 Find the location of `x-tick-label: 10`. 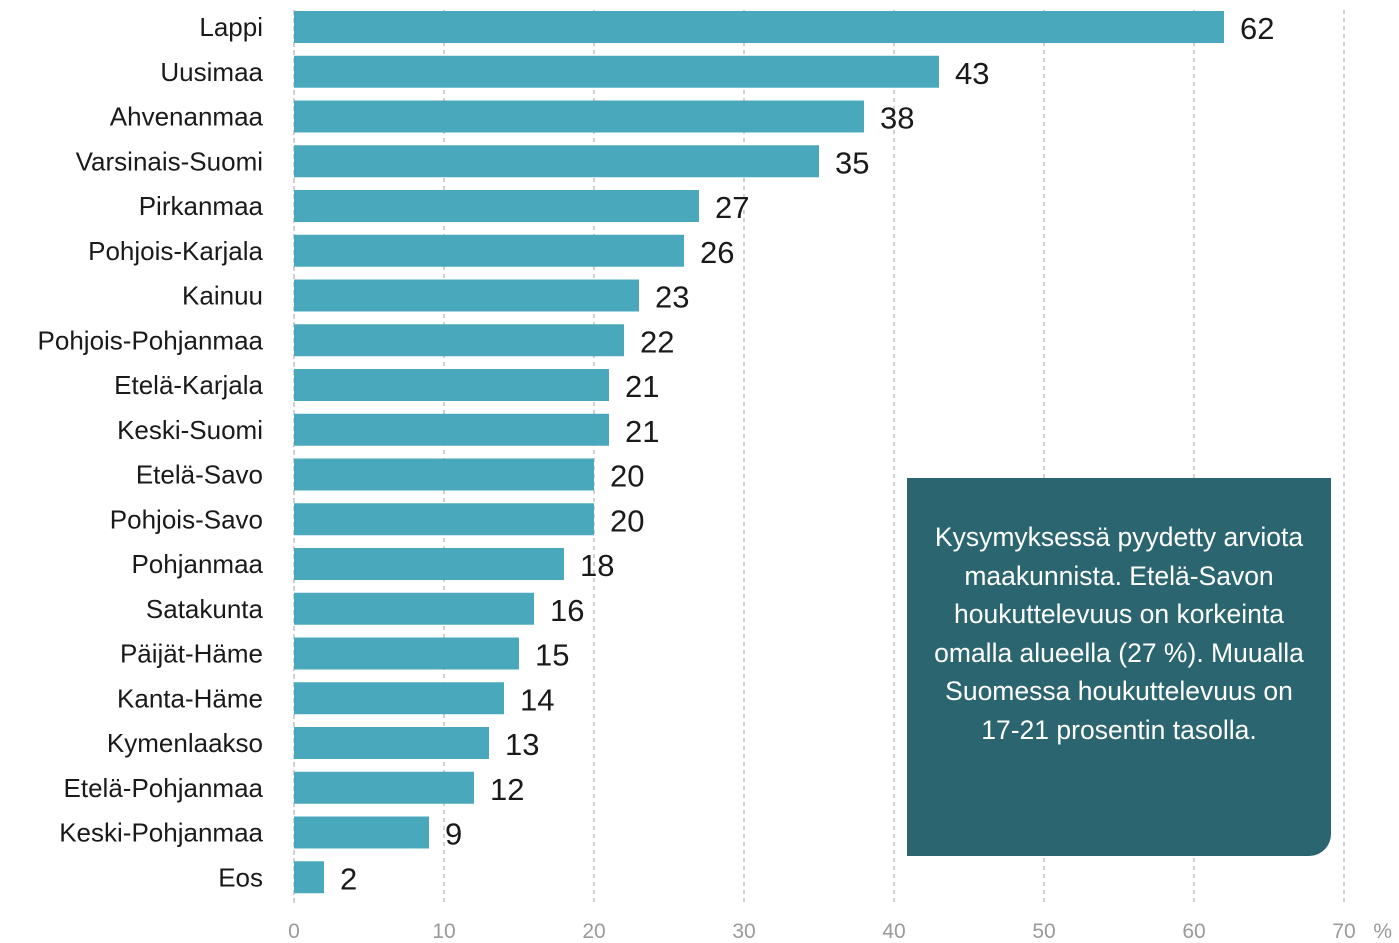

x-tick-label: 10 is located at coordinates (443, 931).